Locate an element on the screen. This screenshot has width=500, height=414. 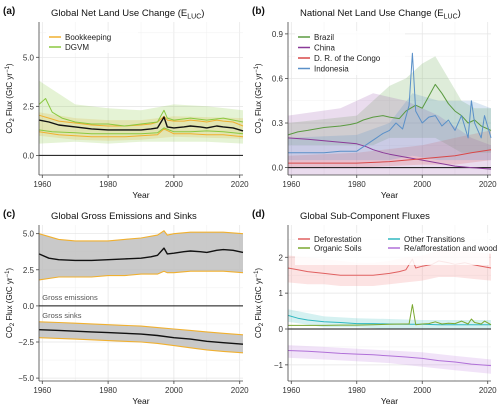
title-main: Global Net Land Use Change (E is located at coordinates (119, 13).